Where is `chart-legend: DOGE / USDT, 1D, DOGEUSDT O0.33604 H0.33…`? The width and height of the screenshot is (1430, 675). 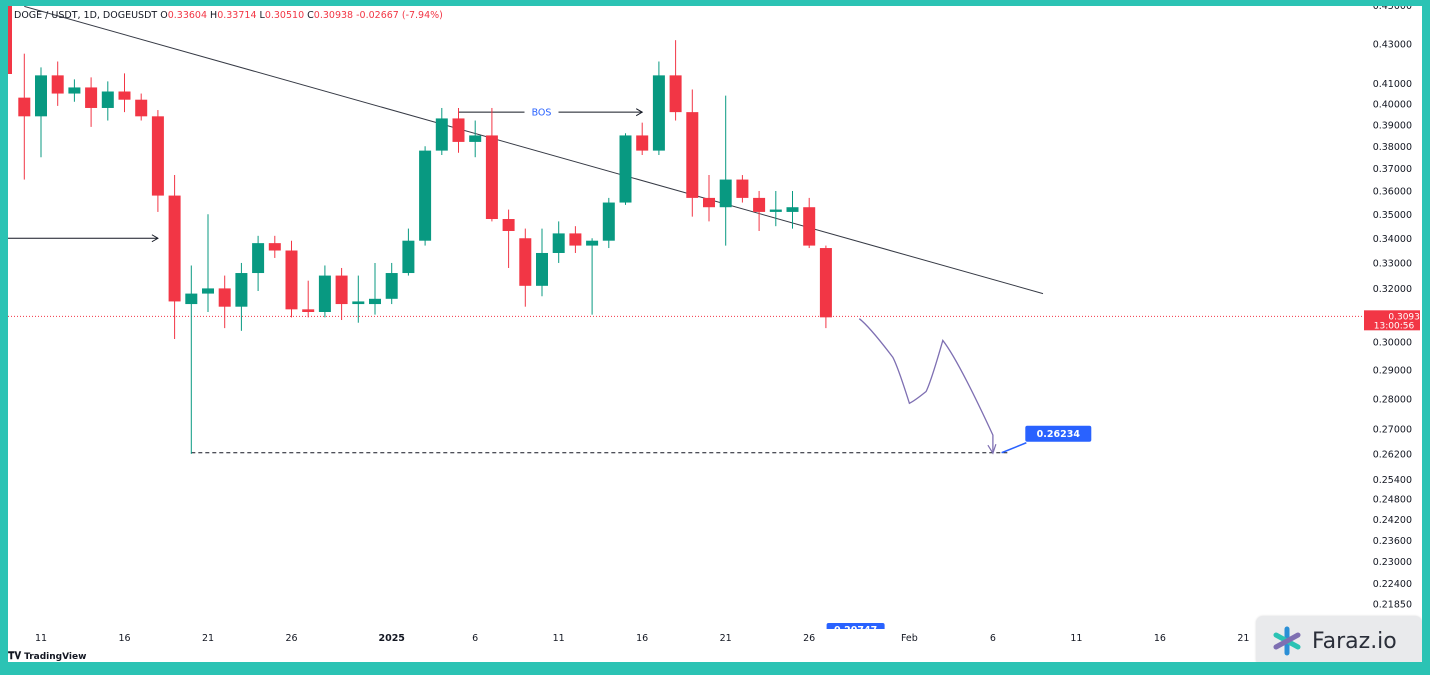
chart-legend: DOGE / USDT, 1D, DOGEUSDT O0.33604 H0.33… is located at coordinates (228, 15).